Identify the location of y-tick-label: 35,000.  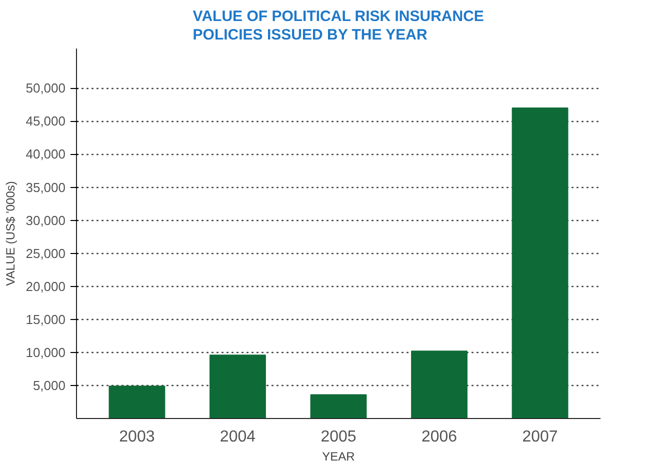
(46, 187).